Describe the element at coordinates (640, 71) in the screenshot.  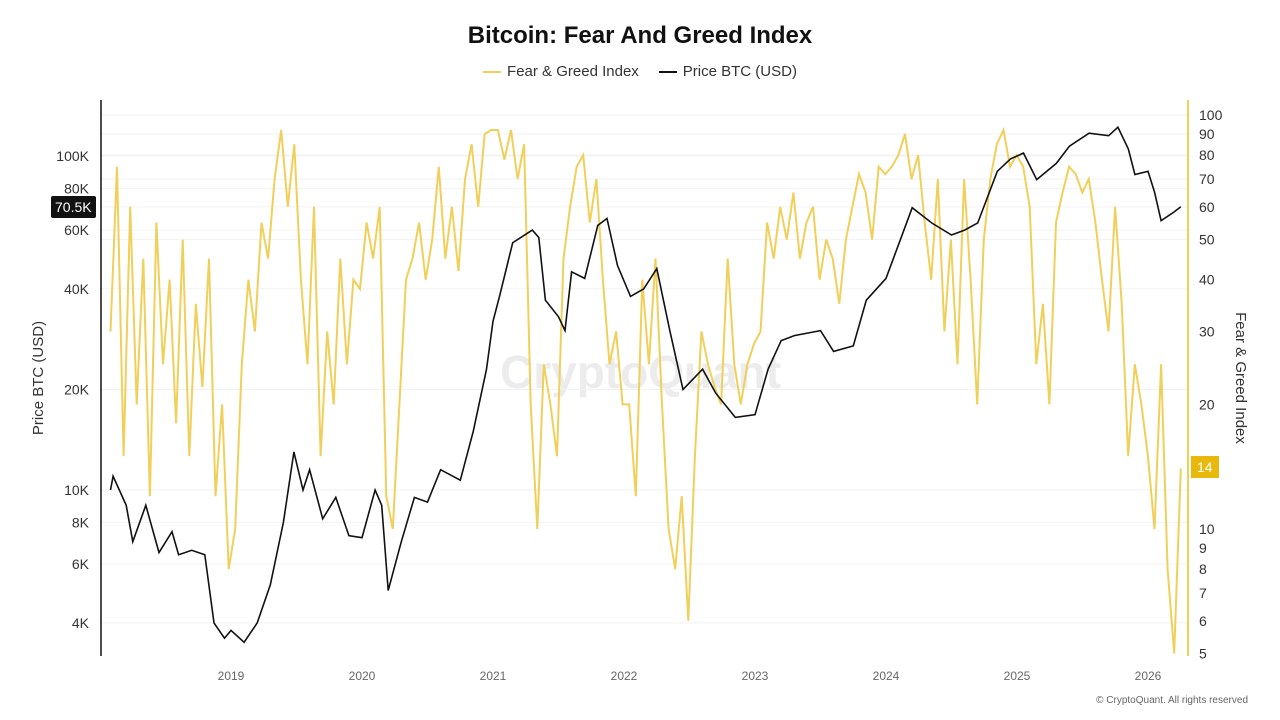
I see `legend: Fear & Greed Index Price BTC (USD)` at that location.